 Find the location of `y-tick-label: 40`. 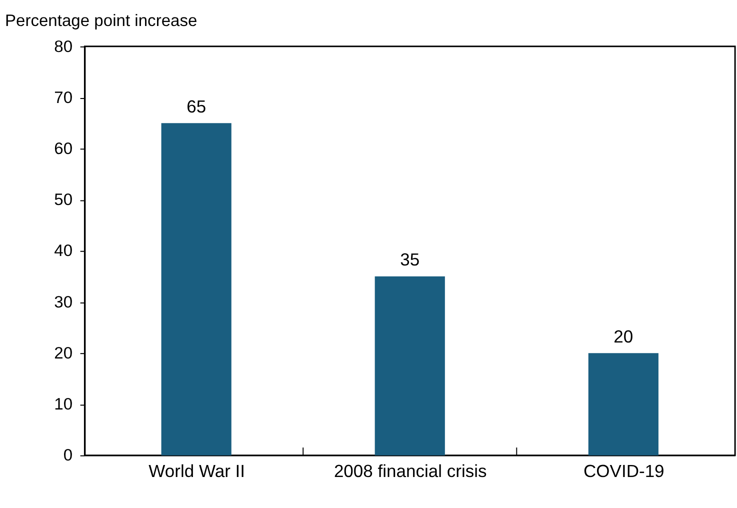

y-tick-label: 40 is located at coordinates (63, 250).